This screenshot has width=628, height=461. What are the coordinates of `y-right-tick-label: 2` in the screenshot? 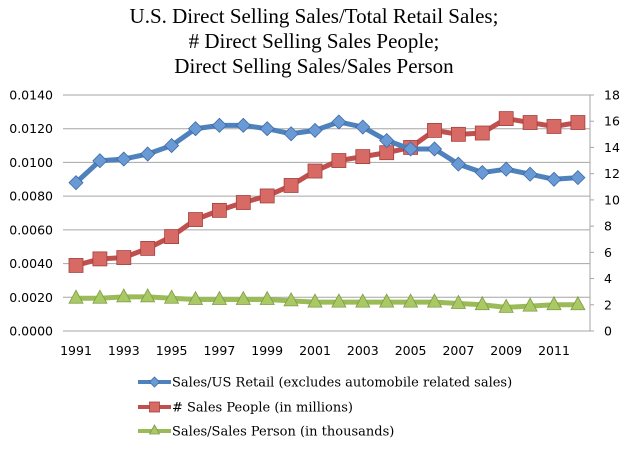 It's located at (608, 304).